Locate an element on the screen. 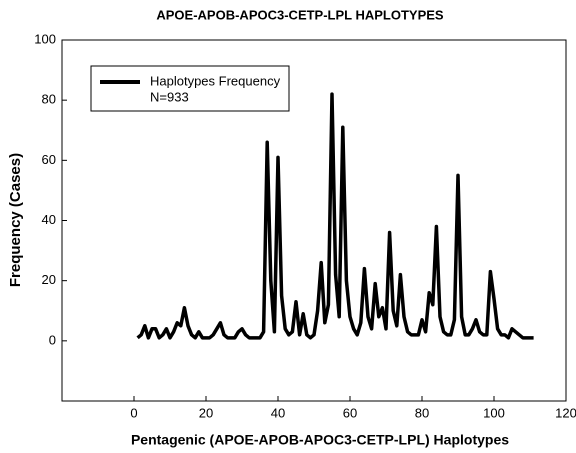  x-tick-label: 40 is located at coordinates (278, 412).